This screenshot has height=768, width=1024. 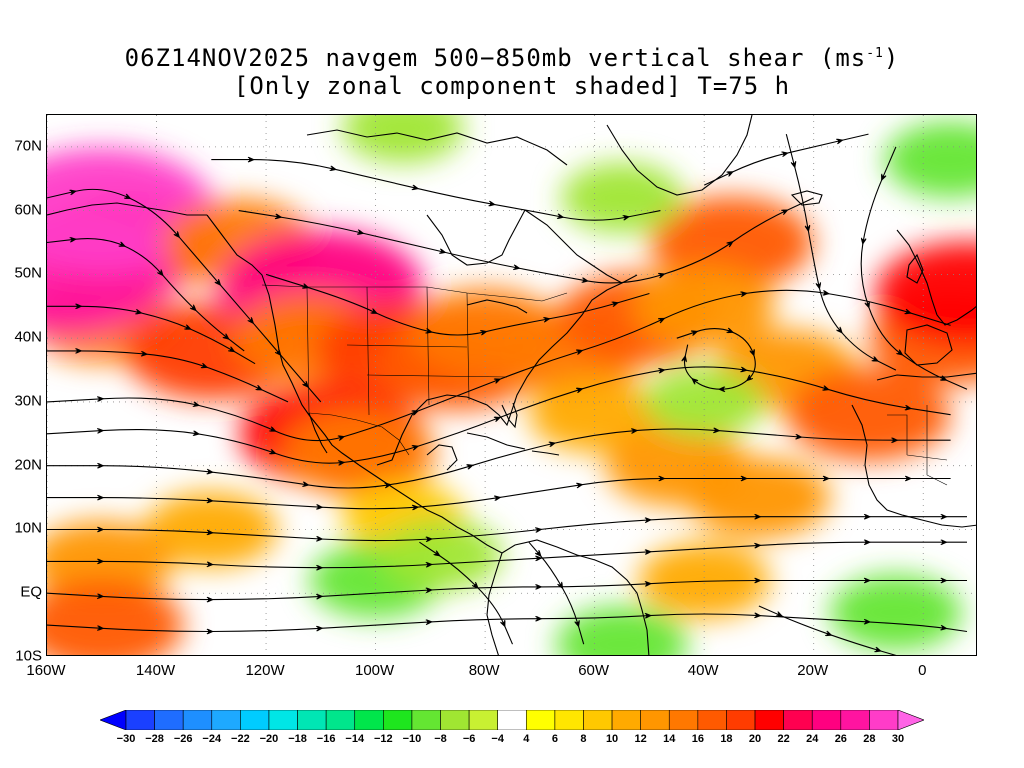 What do you see at coordinates (212, 739) in the screenshot?
I see `colorbar-label: −24` at bounding box center [212, 739].